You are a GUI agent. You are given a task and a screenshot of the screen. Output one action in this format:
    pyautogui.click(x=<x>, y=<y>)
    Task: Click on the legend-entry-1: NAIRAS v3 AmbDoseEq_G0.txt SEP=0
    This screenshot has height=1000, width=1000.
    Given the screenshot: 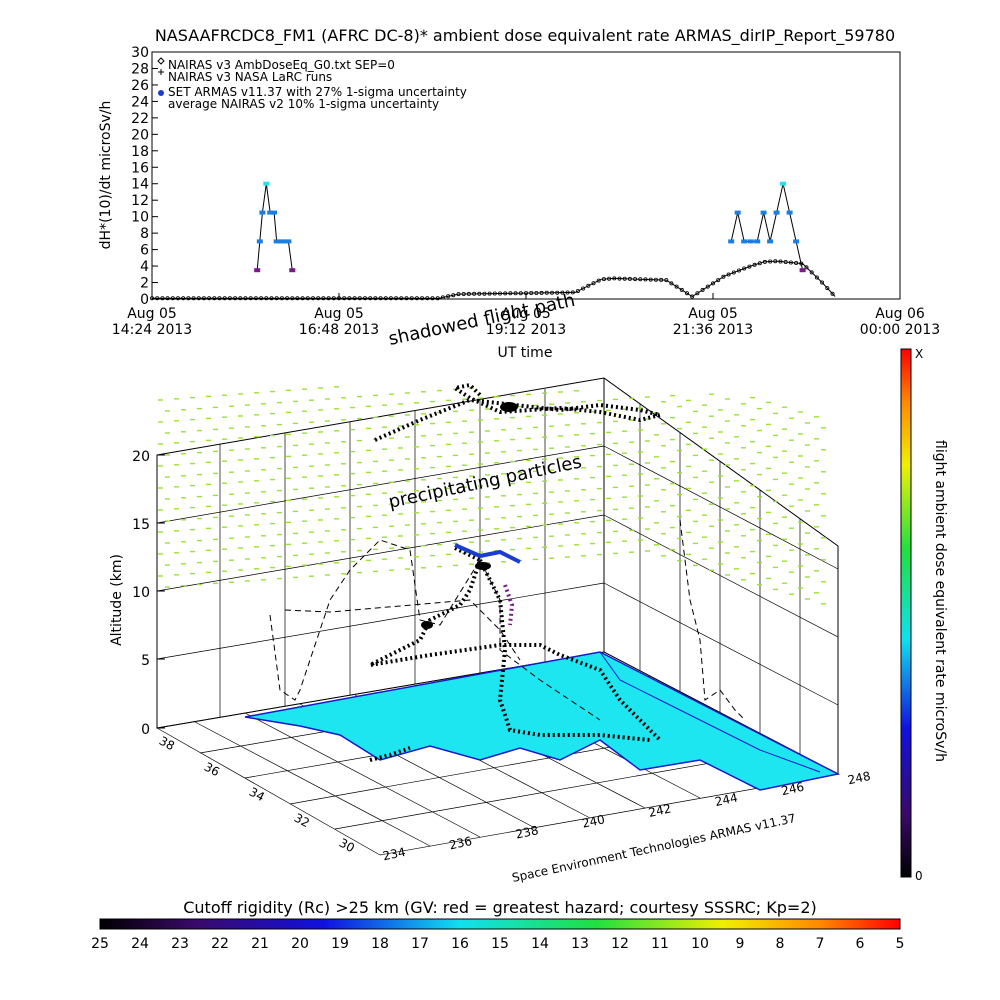 What is the action you would take?
    pyautogui.click(x=281, y=65)
    